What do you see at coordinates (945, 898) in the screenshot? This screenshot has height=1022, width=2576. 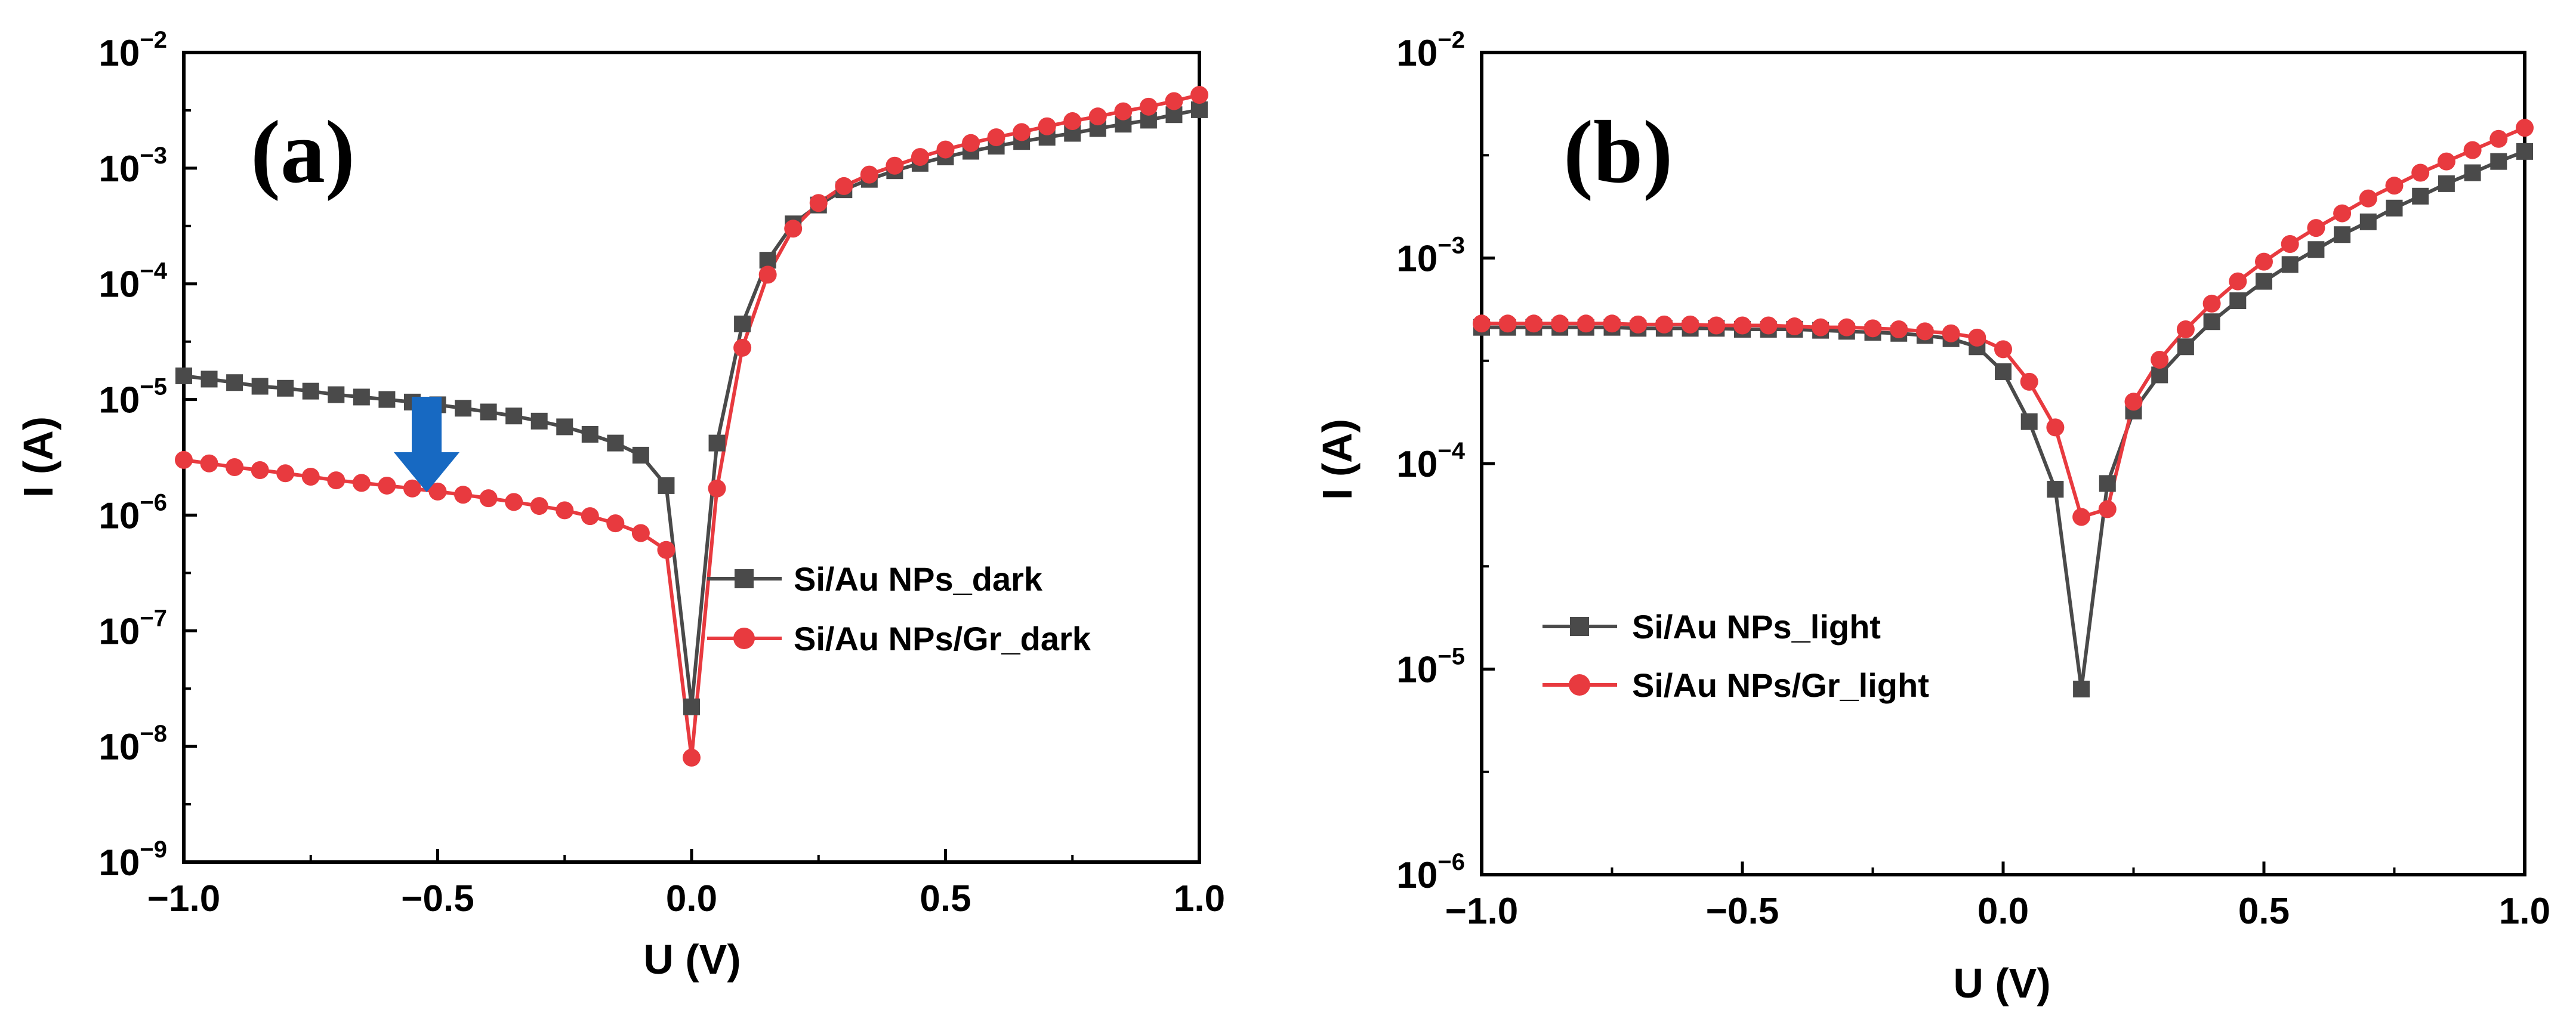 I see `x-tick-label: 0.5` at bounding box center [945, 898].